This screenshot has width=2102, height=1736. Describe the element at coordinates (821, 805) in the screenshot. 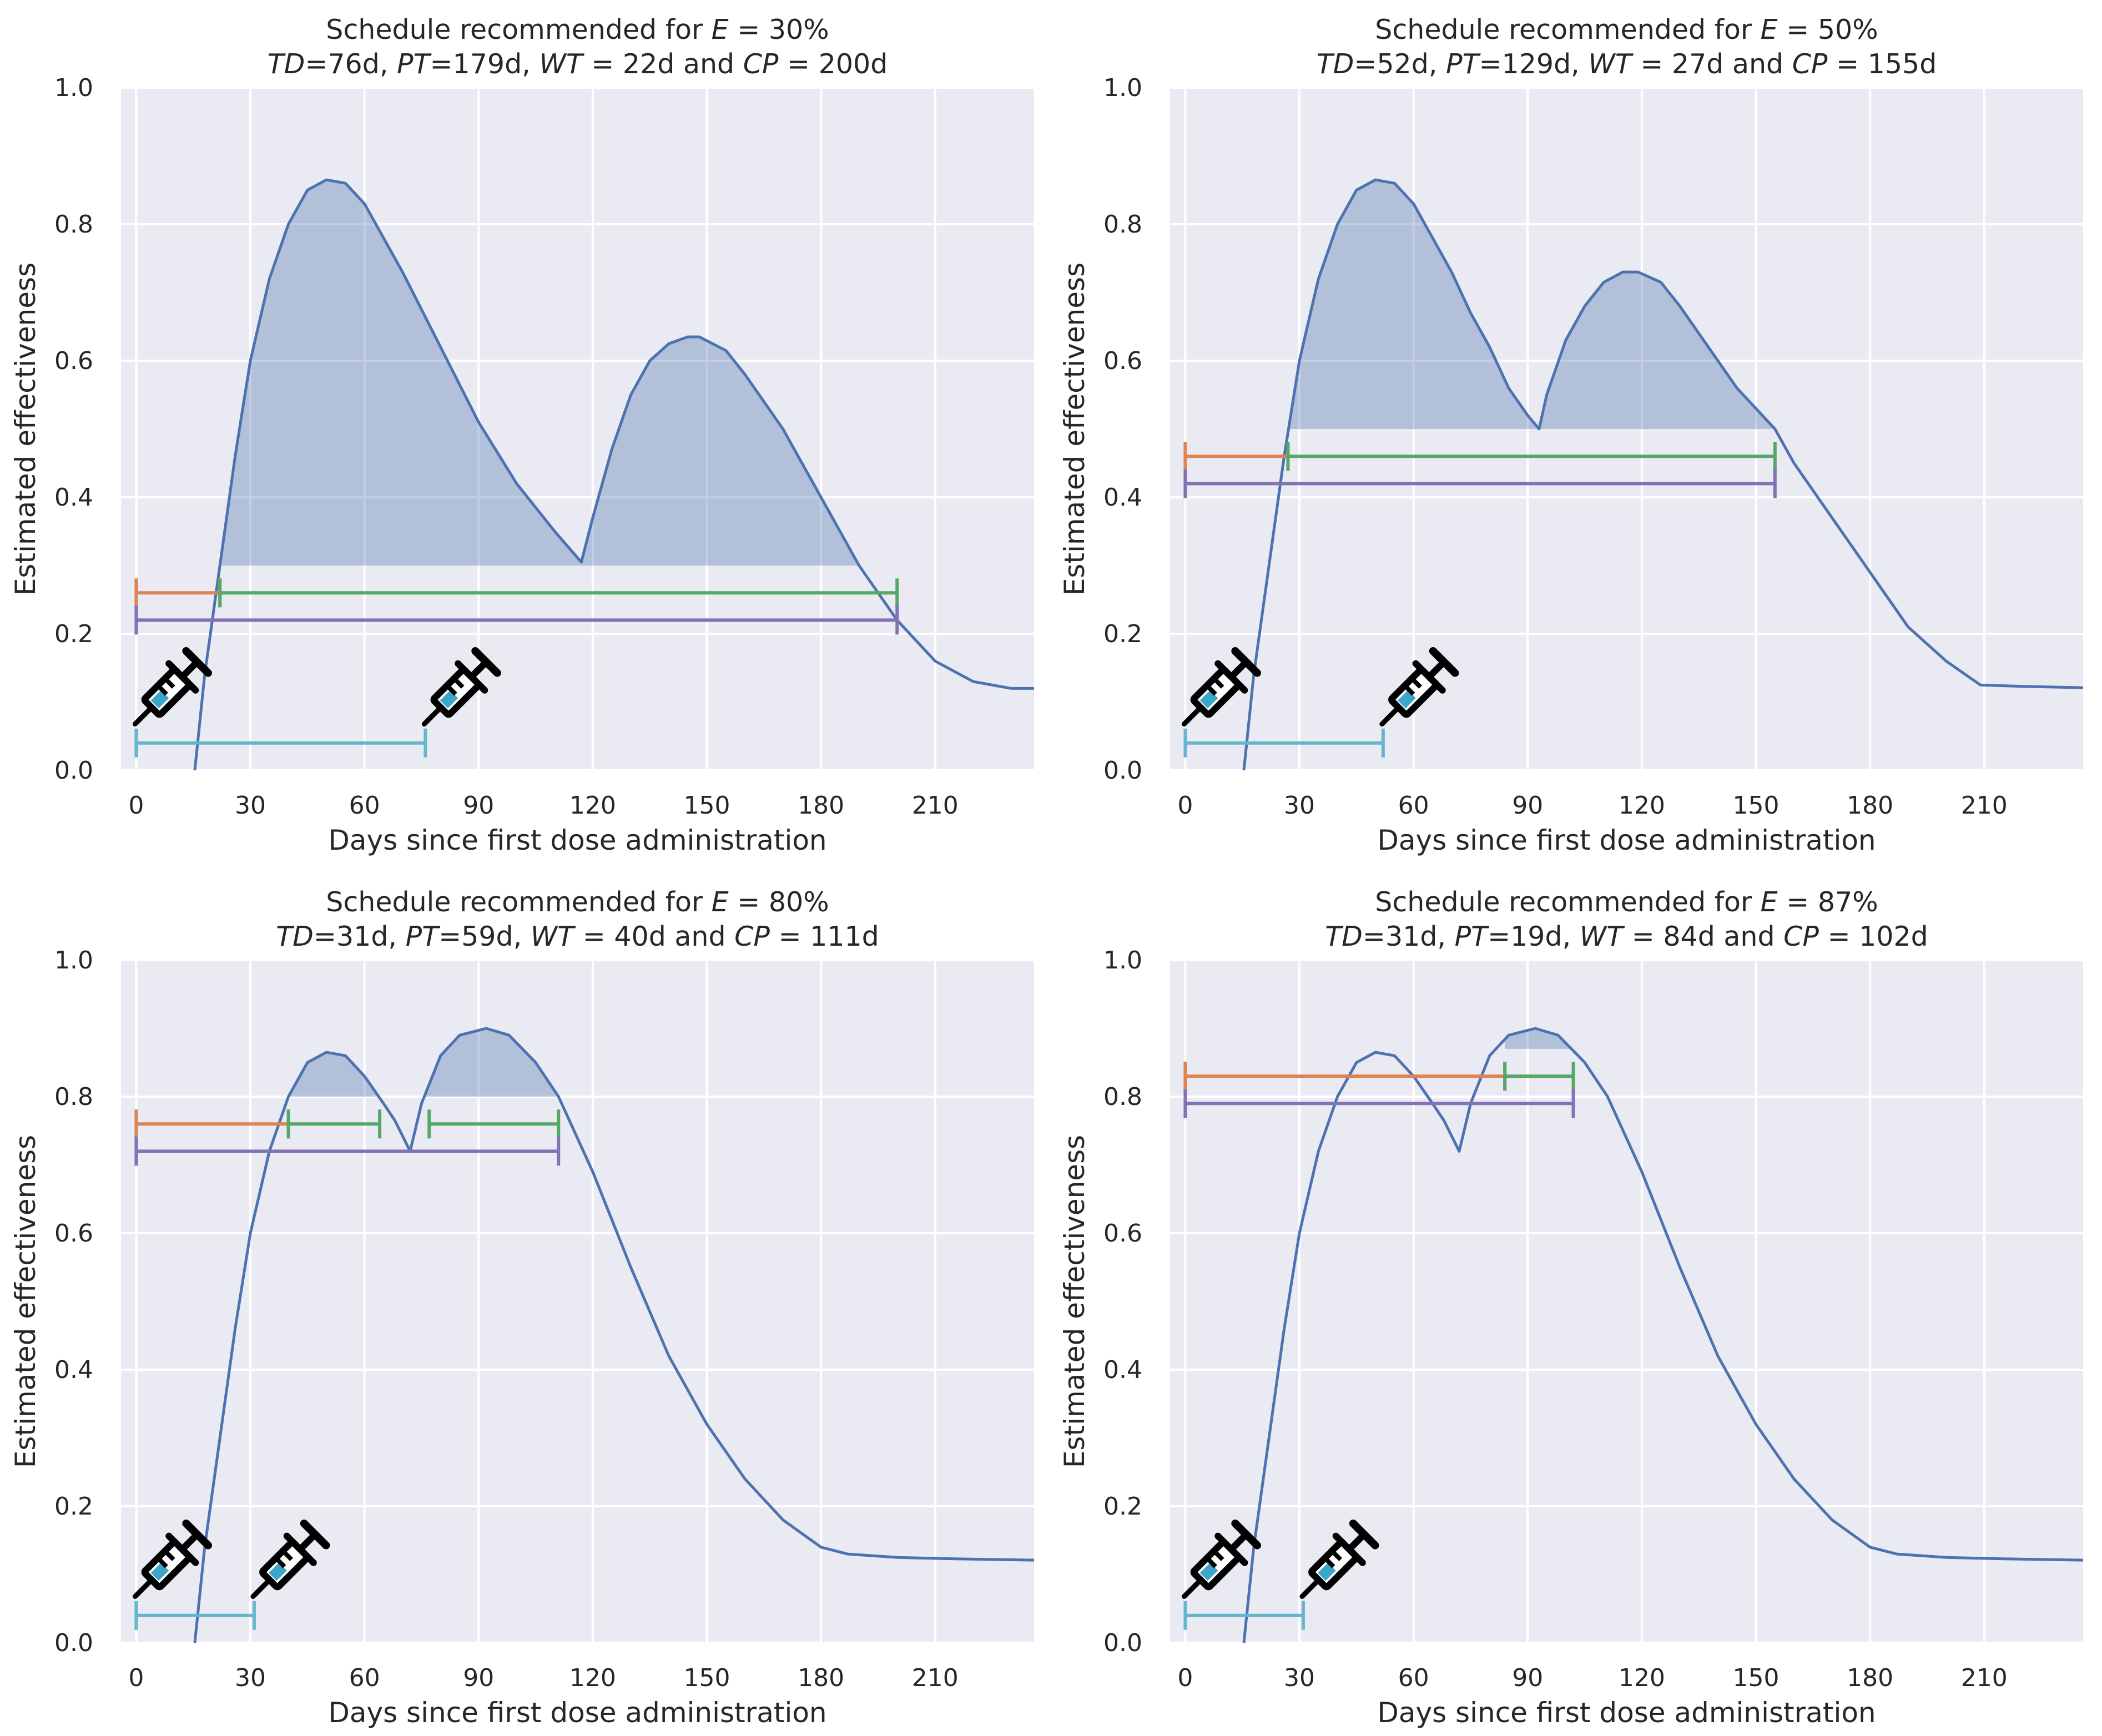

I see `x-tick-label: 180` at that location.